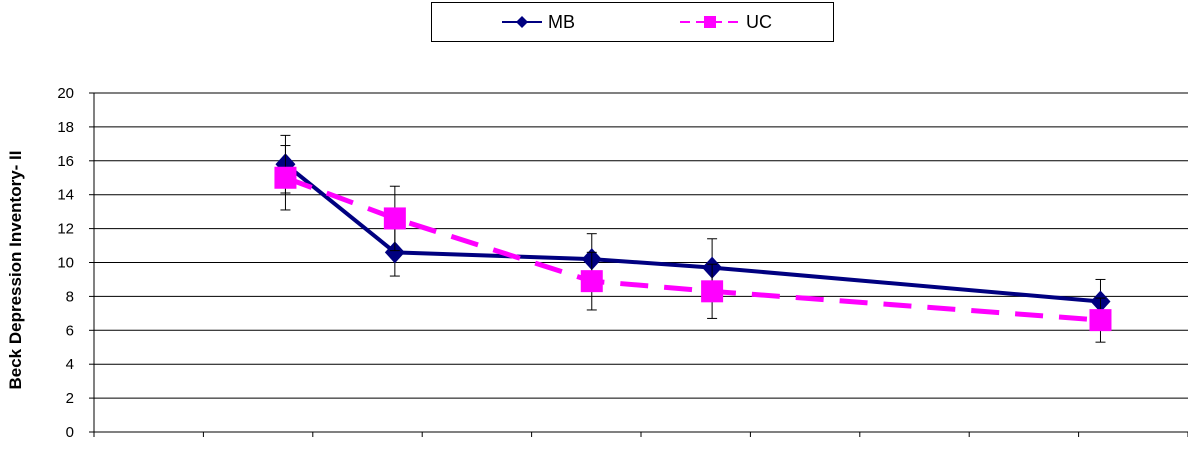 The image size is (1188, 460). I want to click on legend-label-mb: MB, so click(561, 22).